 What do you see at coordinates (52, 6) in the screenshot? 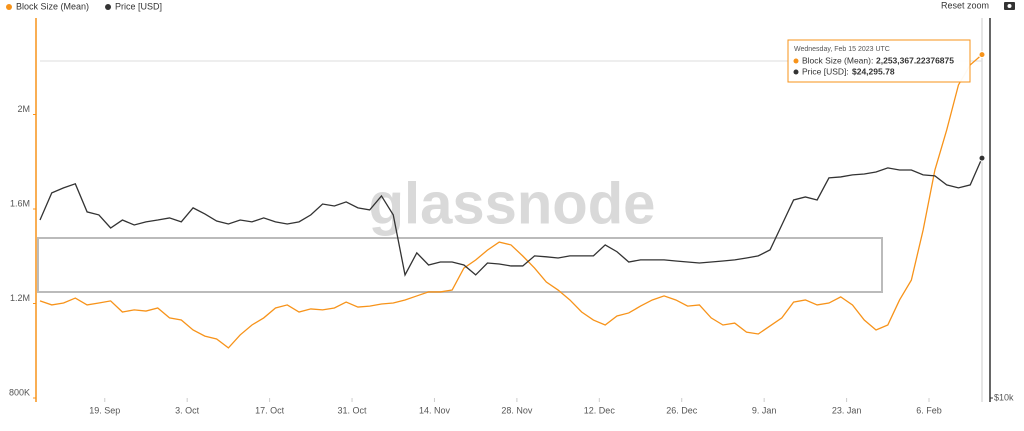
I see `legend-label: Block Size (Mean)` at bounding box center [52, 6].